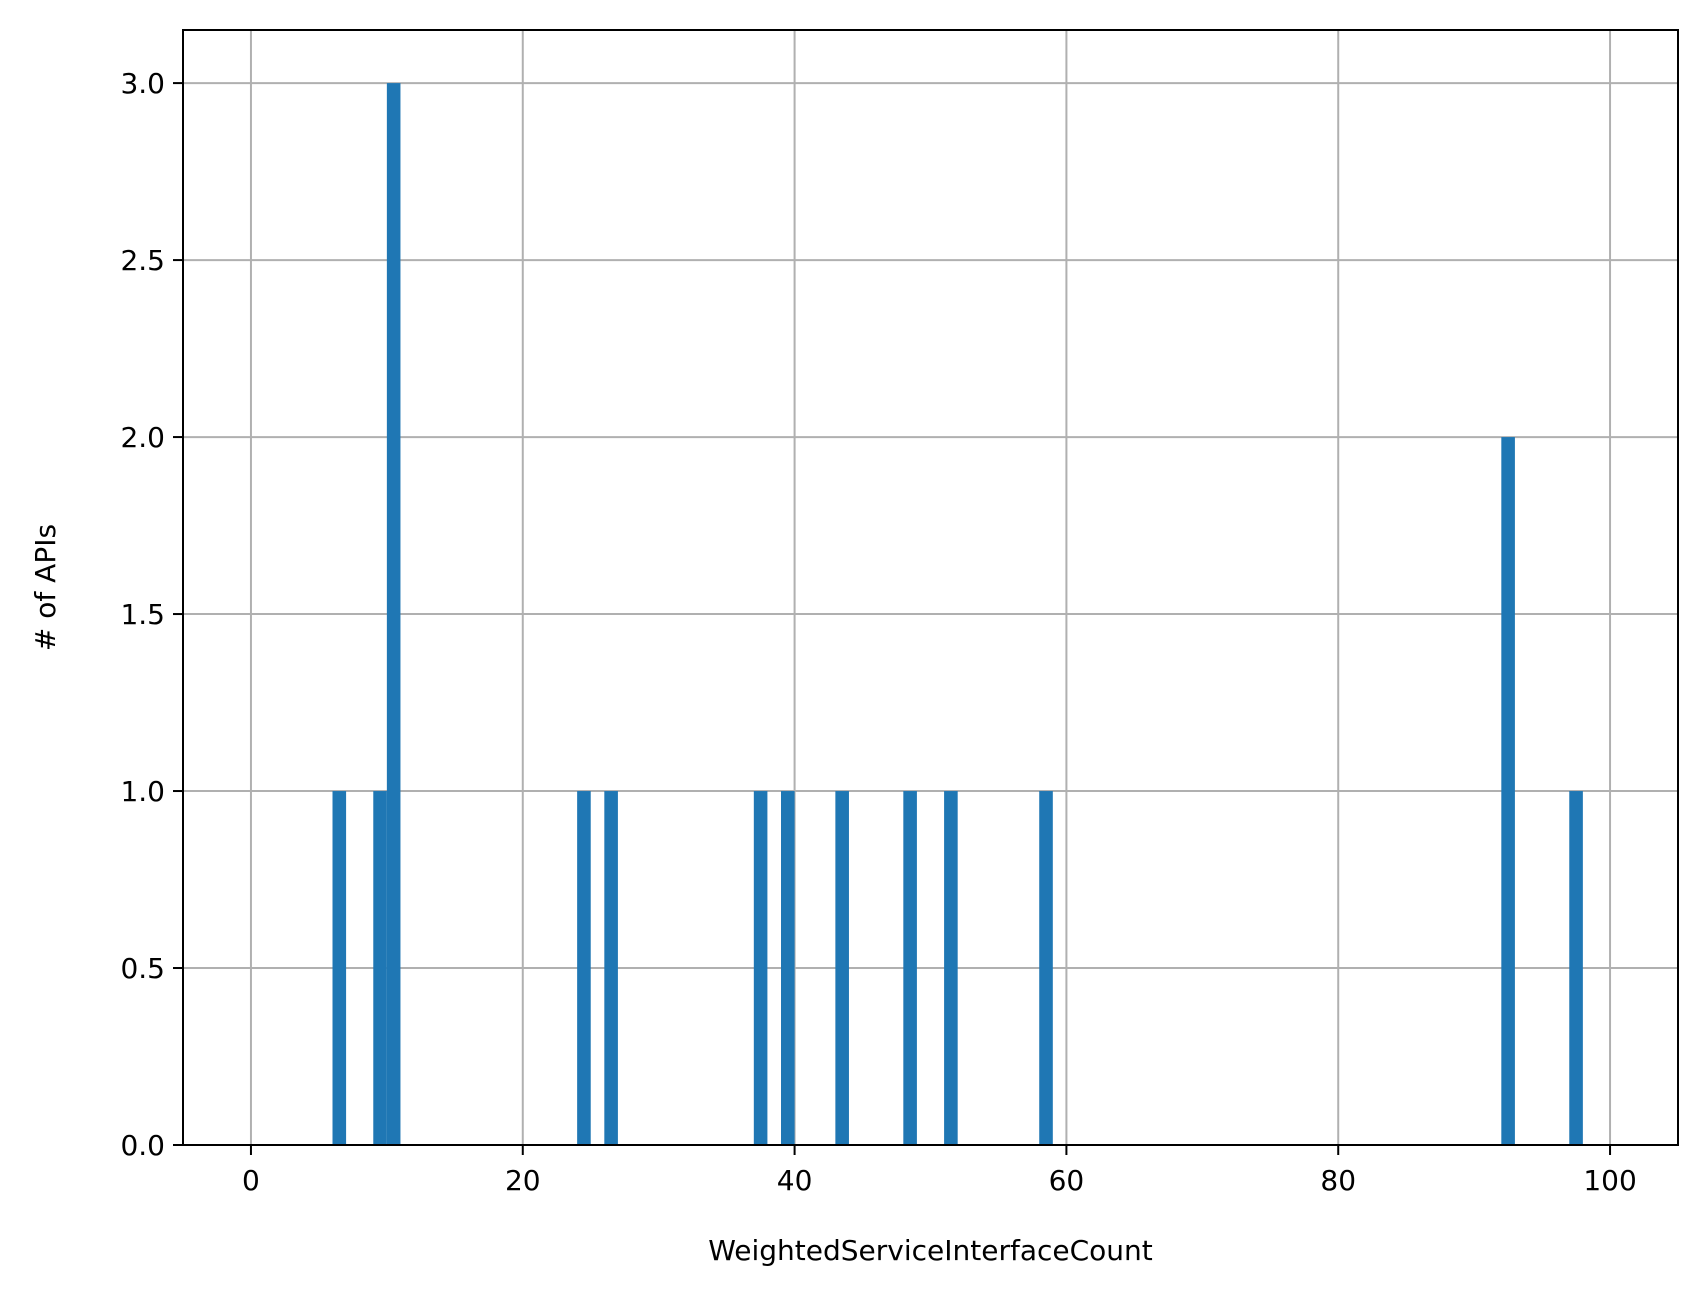  I want to click on y-tick-label: 0.5, so click(142, 968).